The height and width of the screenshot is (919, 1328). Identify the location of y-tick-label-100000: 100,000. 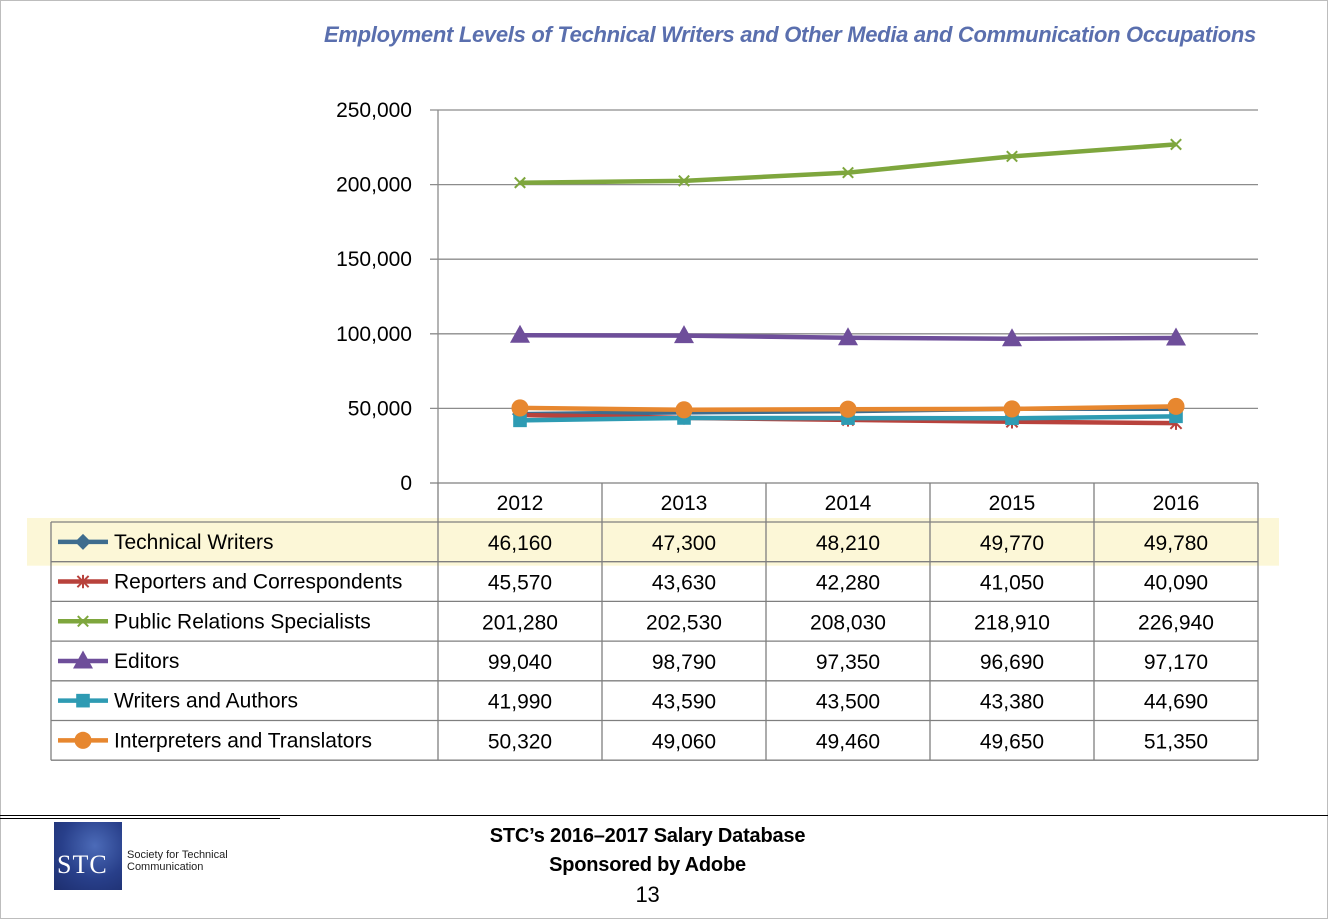
(374, 334).